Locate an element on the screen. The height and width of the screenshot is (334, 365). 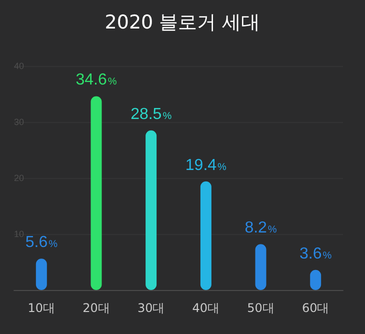
data-label: 8.2% is located at coordinates (260, 228).